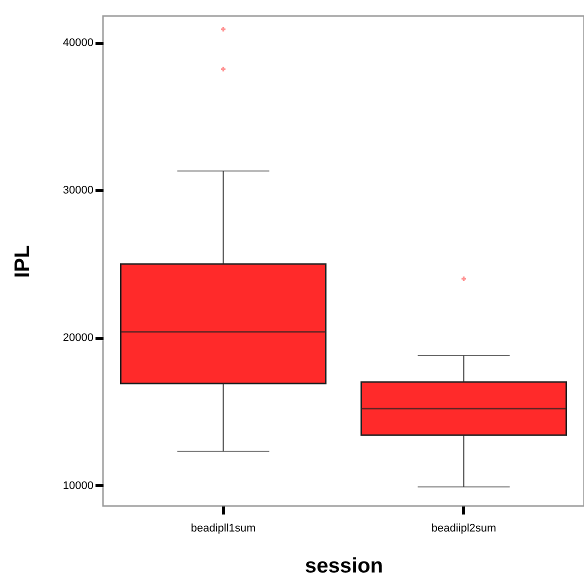  Describe the element at coordinates (78, 486) in the screenshot. I see `y-tick-label: 10000` at that location.